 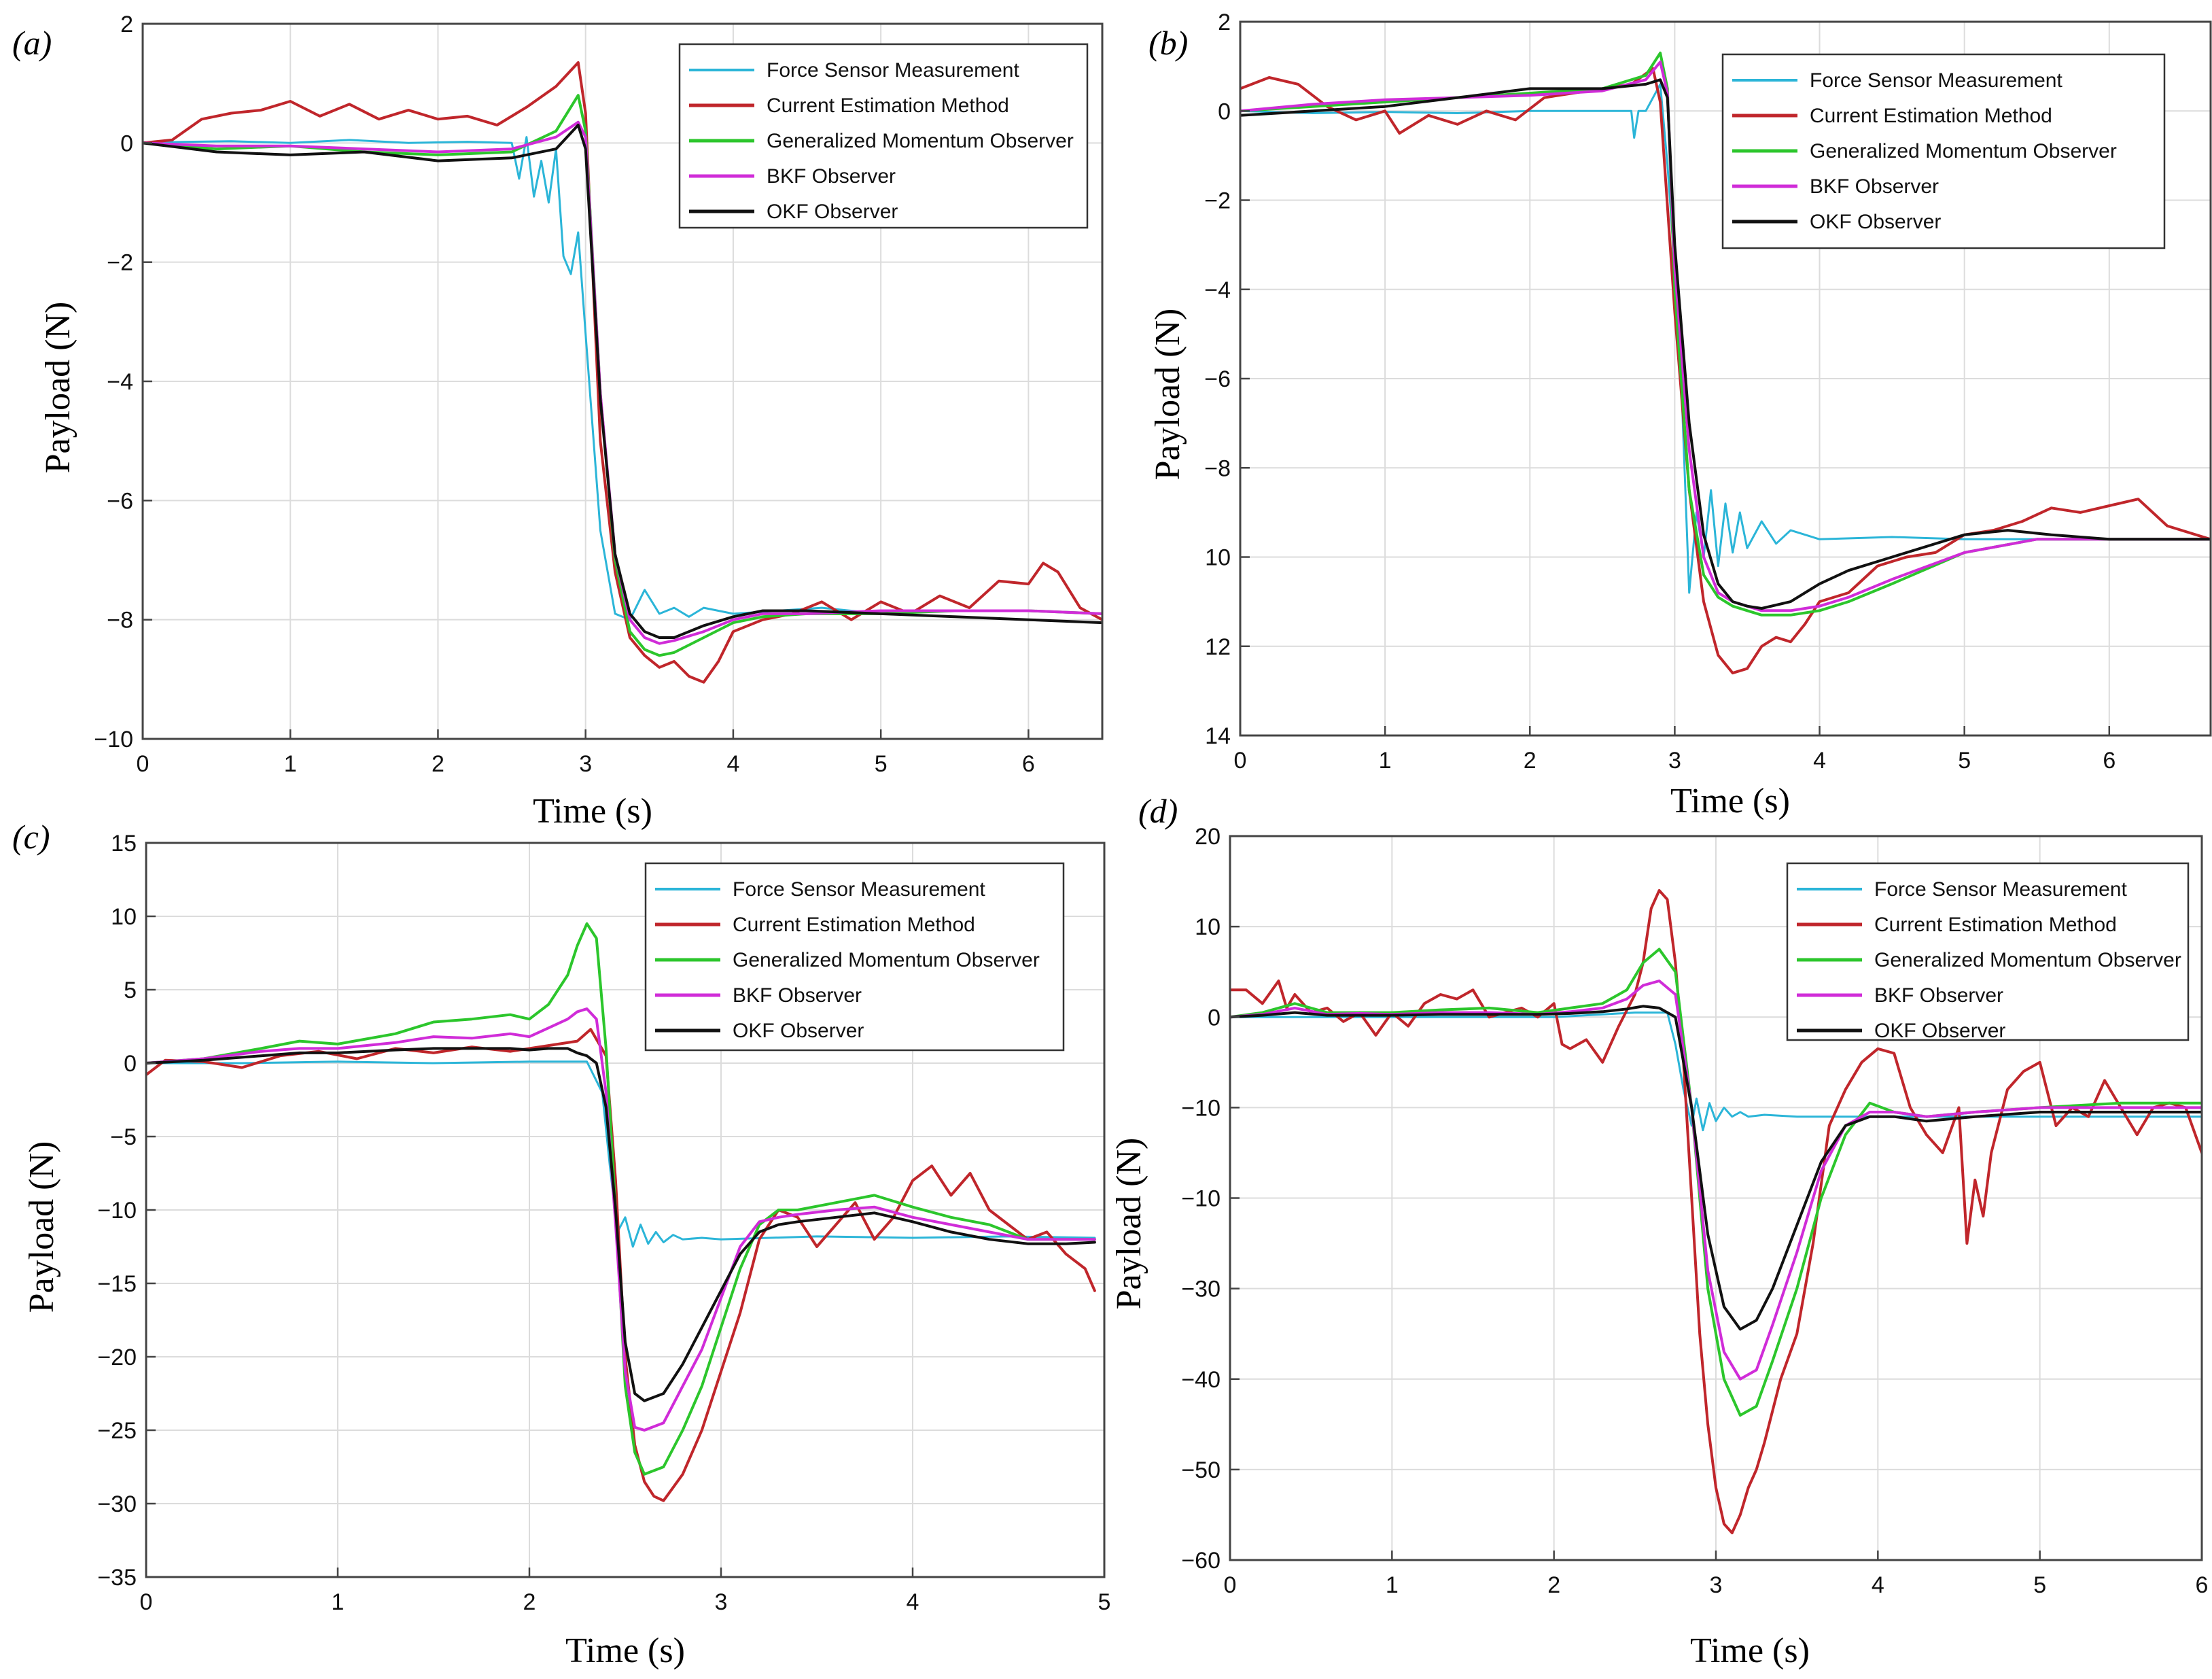 What do you see at coordinates (1964, 761) in the screenshot?
I see `panel-b-tick-label-x: 5` at bounding box center [1964, 761].